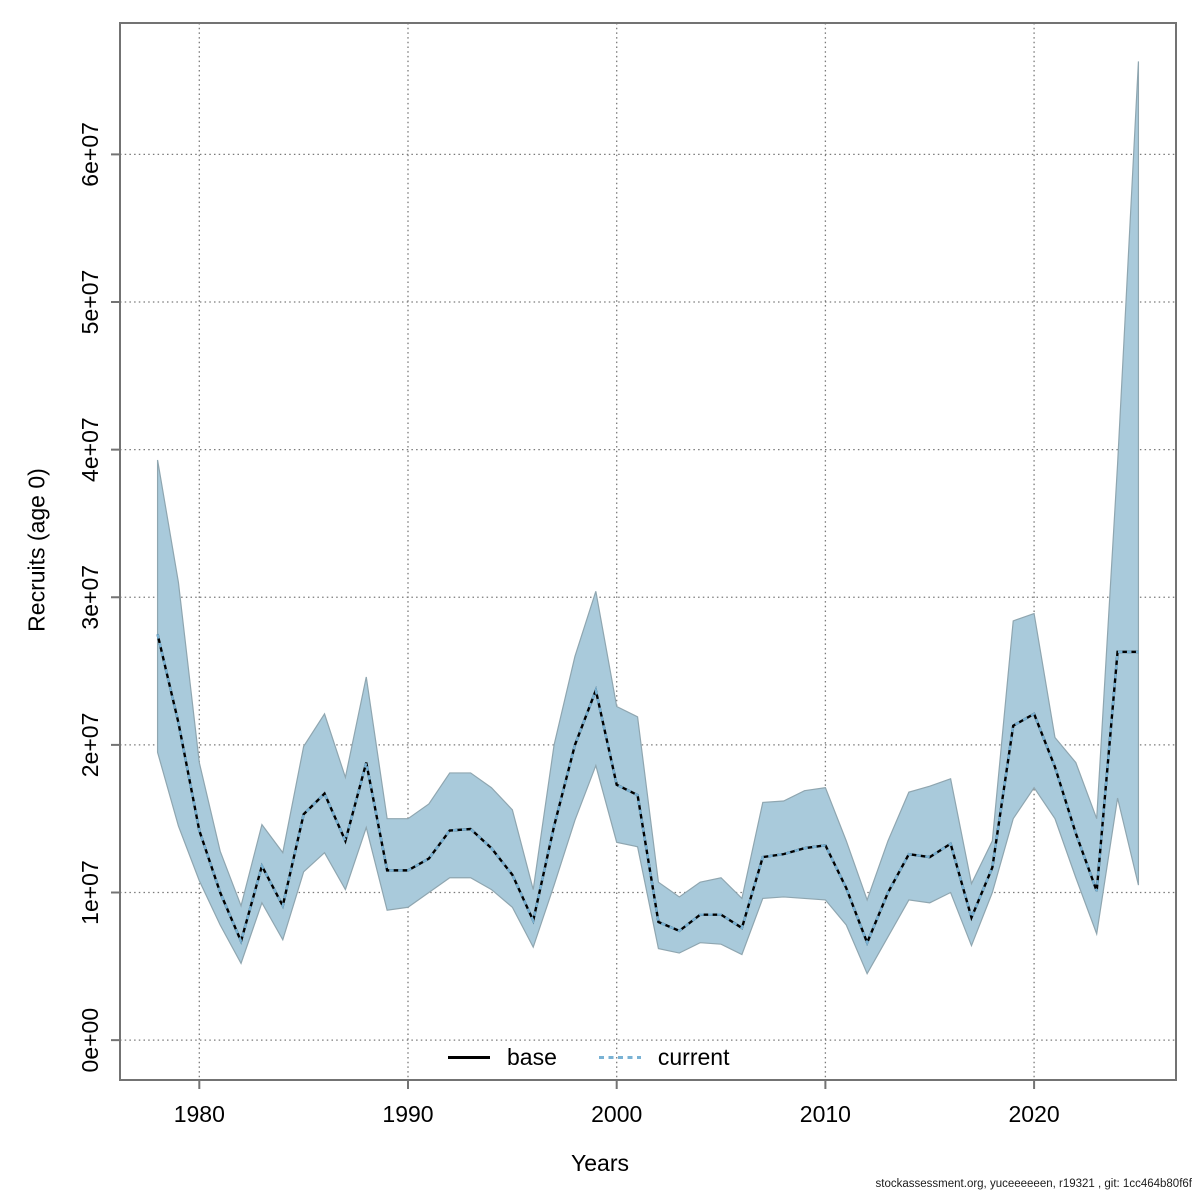 The height and width of the screenshot is (1200, 1200). Describe the element at coordinates (502, 1056) in the screenshot. I see `legend-item-base: base` at that location.